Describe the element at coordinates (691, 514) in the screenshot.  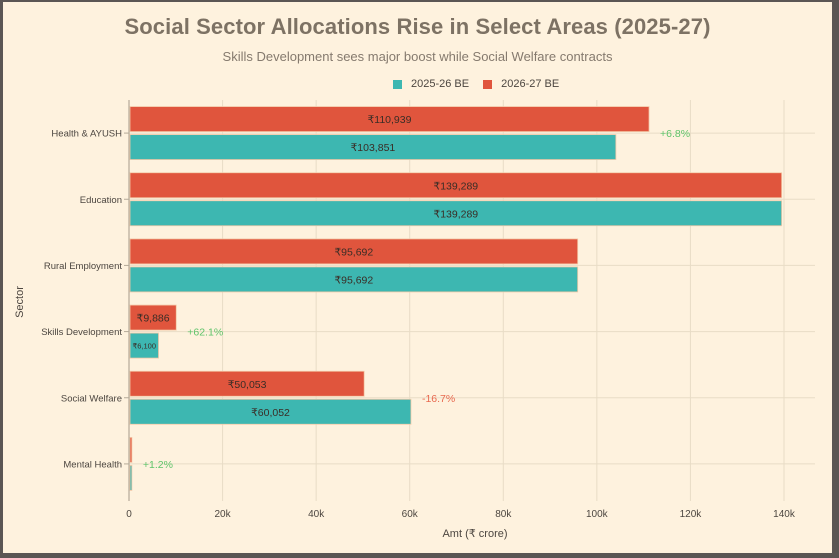
I see `x-tick-label: 120k` at that location.